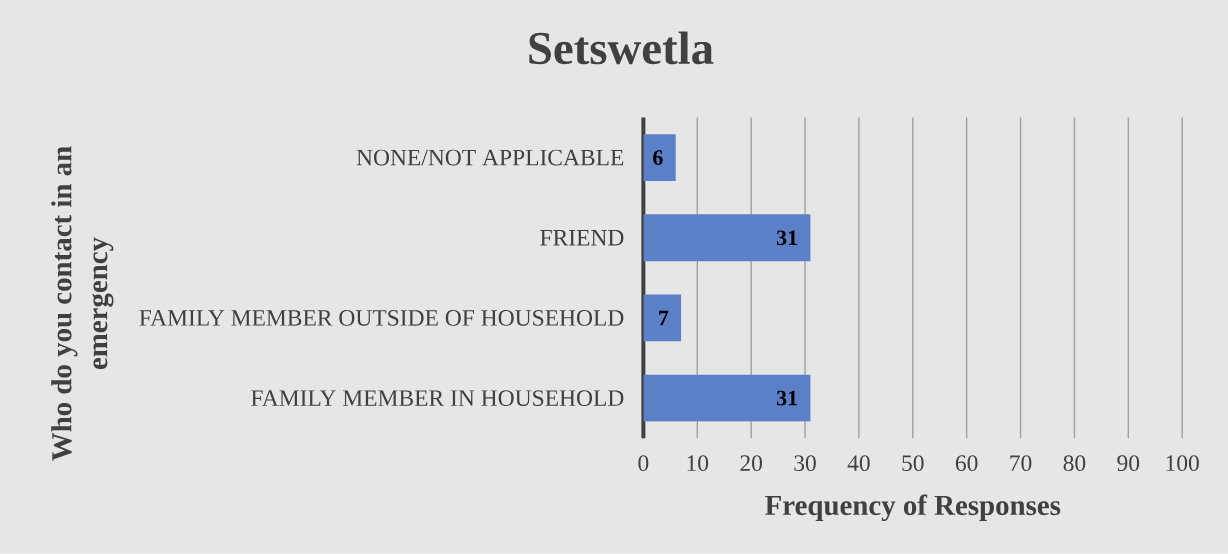 Image resolution: width=1228 pixels, height=554 pixels. I want to click on y-tick-label: FAMILY MEMBER OUTSIDE OF HOUSEHOLD, so click(381, 318).